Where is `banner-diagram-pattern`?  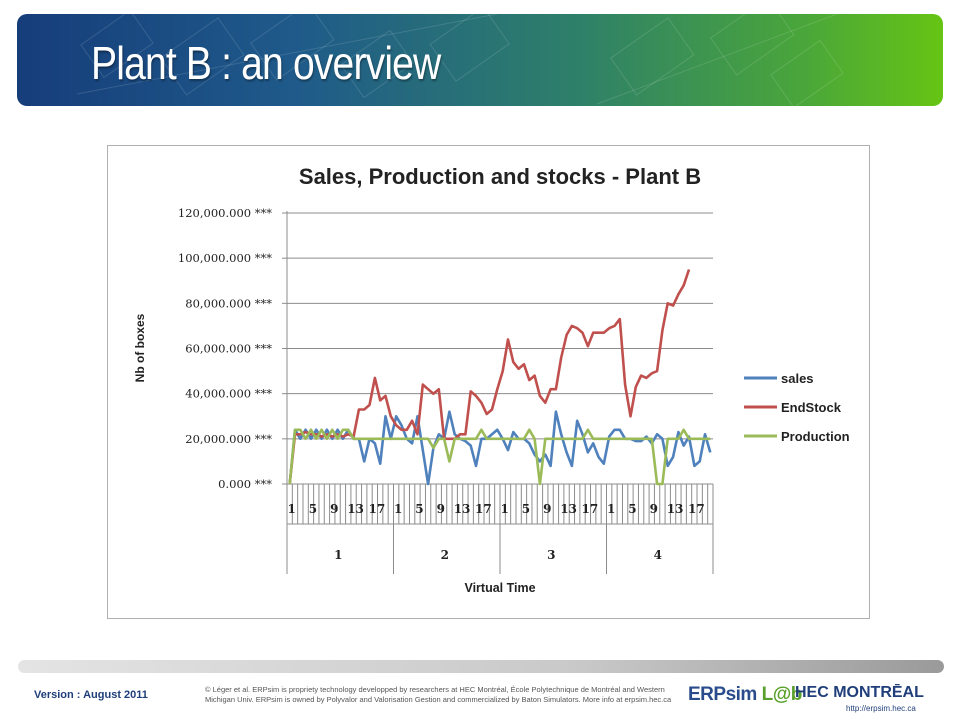 banner-diagram-pattern is located at coordinates (460, 60).